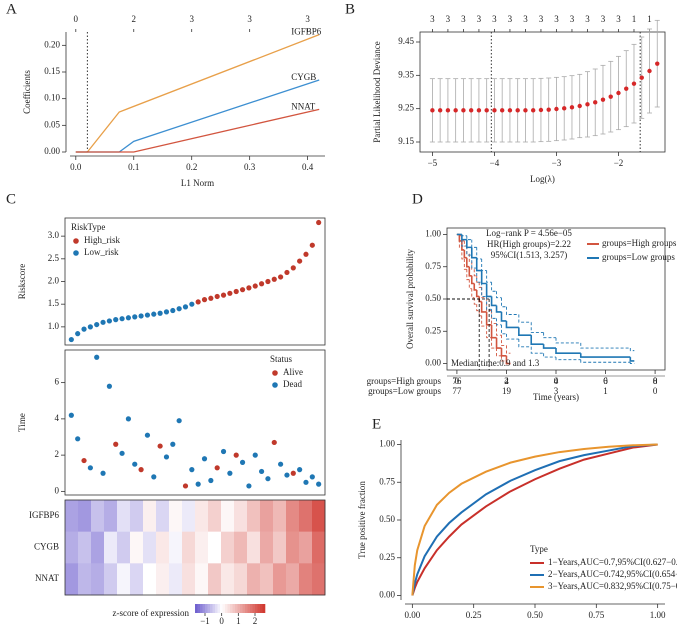 This screenshot has height=626, width=677. I want to click on x-tick-label: 0, so click(457, 381).